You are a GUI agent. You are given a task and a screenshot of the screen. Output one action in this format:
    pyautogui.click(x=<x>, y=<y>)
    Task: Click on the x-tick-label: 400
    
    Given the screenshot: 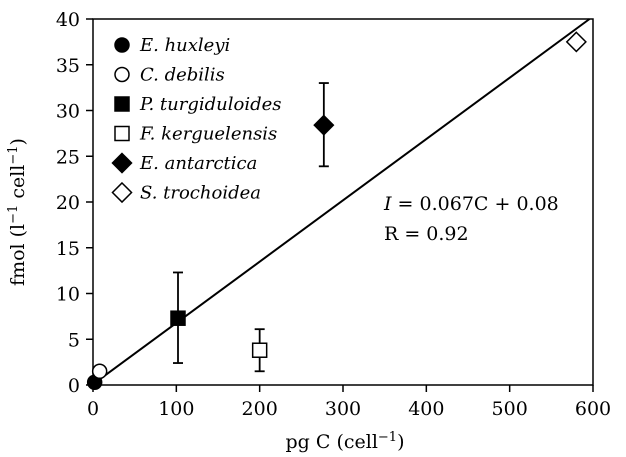 What is the action you would take?
    pyautogui.click(x=426, y=409)
    